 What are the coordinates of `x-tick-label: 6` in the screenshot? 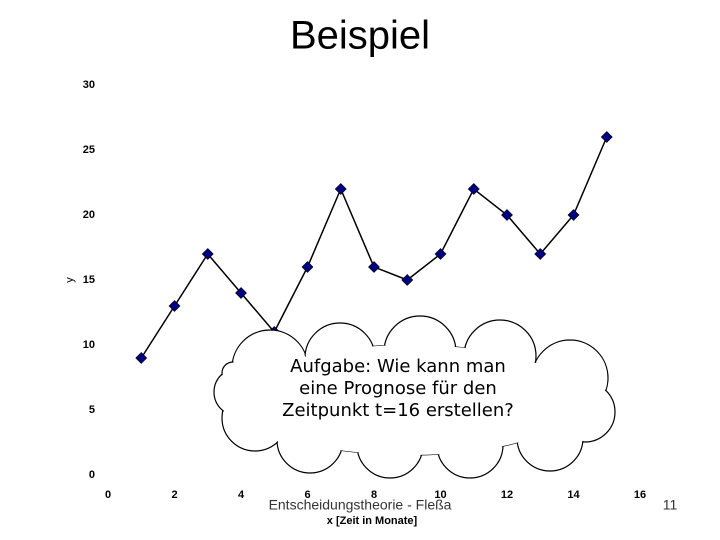 It's located at (307, 495).